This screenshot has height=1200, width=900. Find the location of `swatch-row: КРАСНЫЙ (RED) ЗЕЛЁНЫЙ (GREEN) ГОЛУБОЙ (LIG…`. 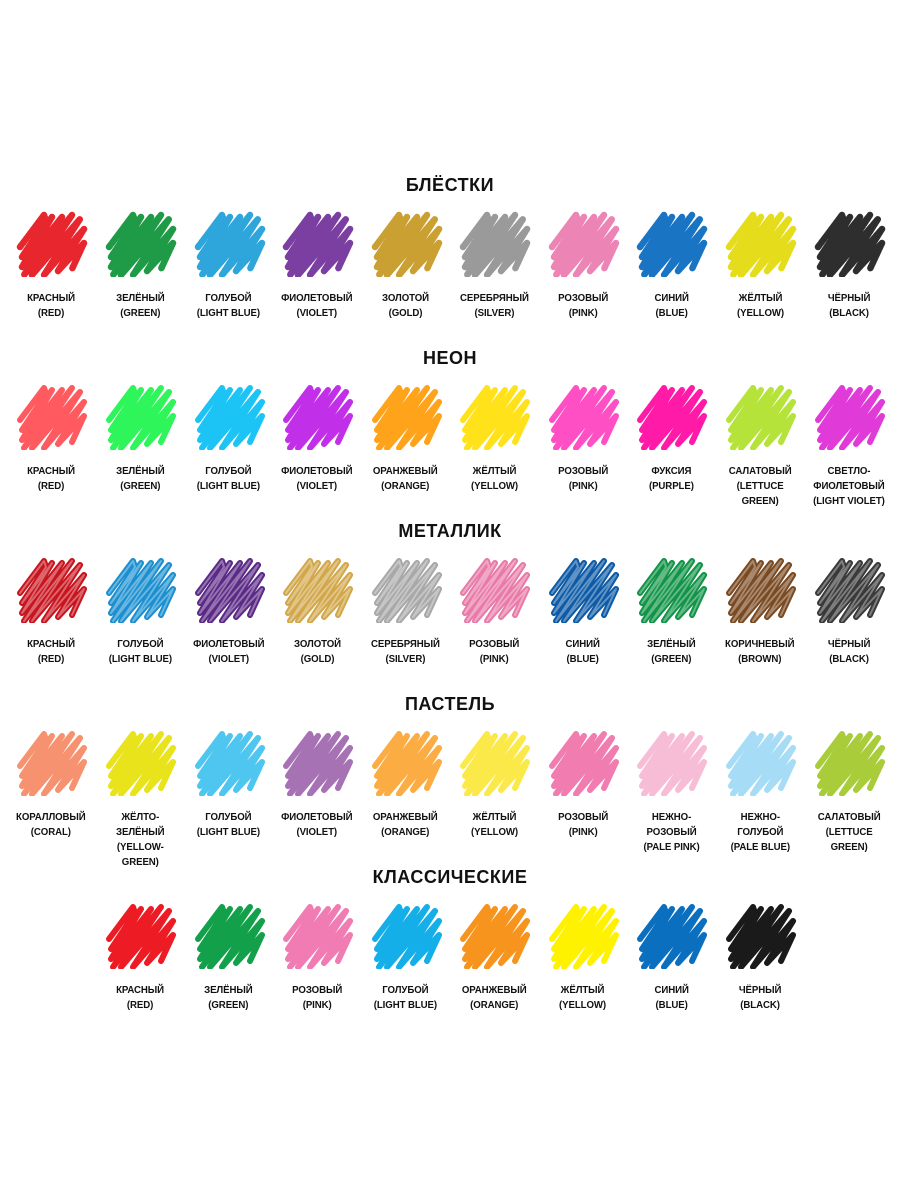

swatch-row: КРАСНЫЙ (RED) ЗЕЛЁНЫЙ (GREEN) ГОЛУБОЙ (LIG… is located at coordinates (450, 265).